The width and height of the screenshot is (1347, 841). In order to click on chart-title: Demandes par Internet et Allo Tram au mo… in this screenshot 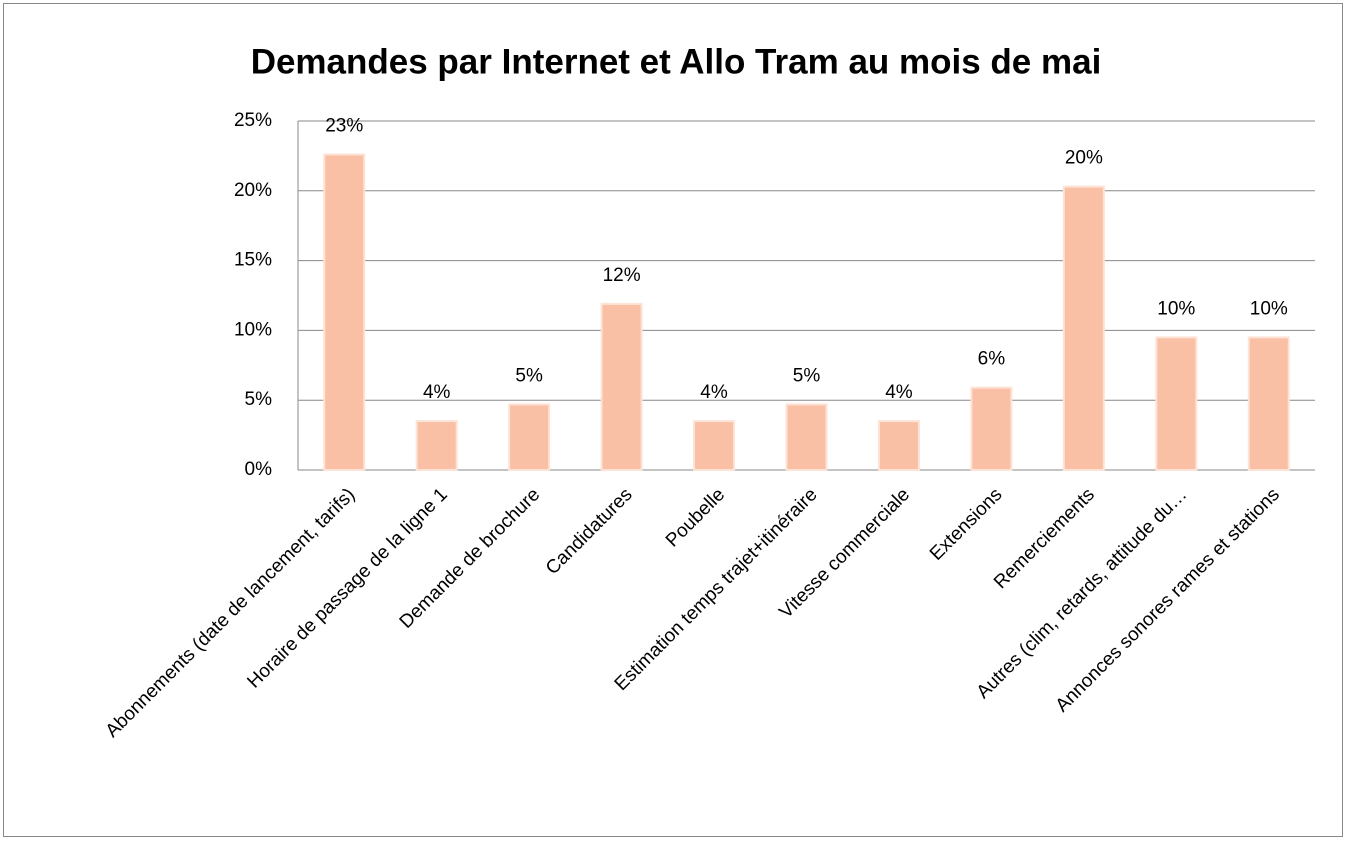, I will do `click(676, 61)`.